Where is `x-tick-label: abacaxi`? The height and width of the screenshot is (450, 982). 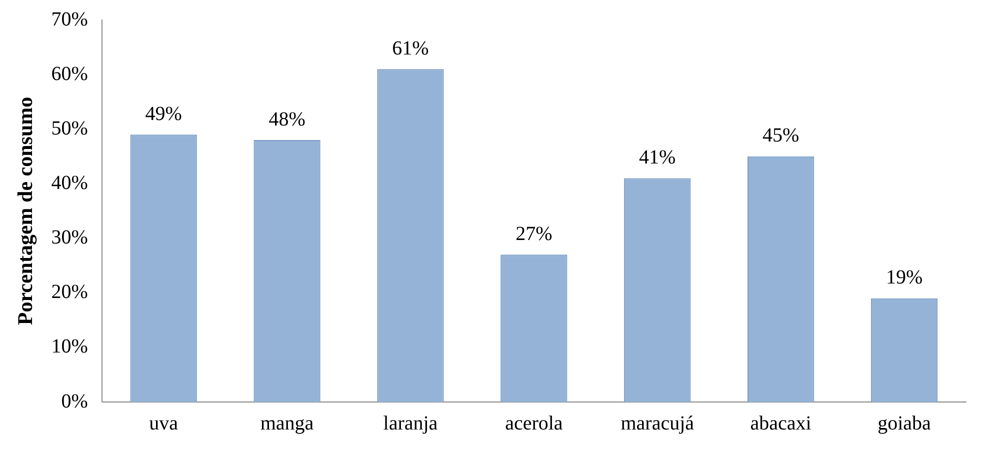 x-tick-label: abacaxi is located at coordinates (781, 423).